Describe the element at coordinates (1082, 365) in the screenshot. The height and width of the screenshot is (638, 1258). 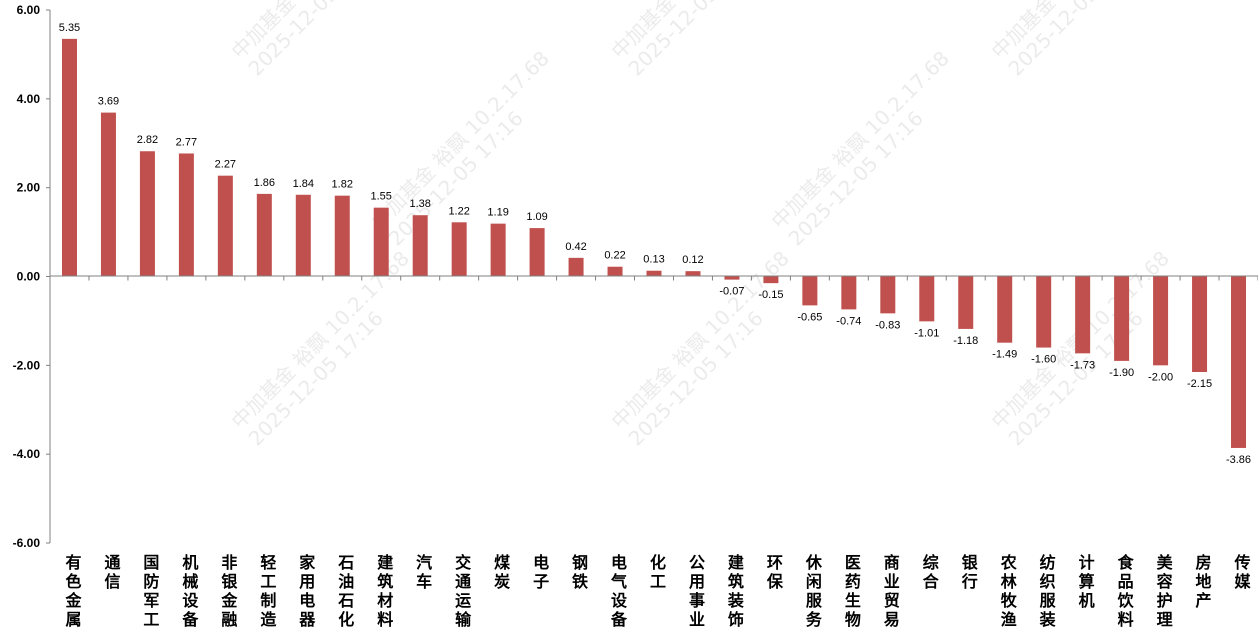
I see `data-label: -1.73` at that location.